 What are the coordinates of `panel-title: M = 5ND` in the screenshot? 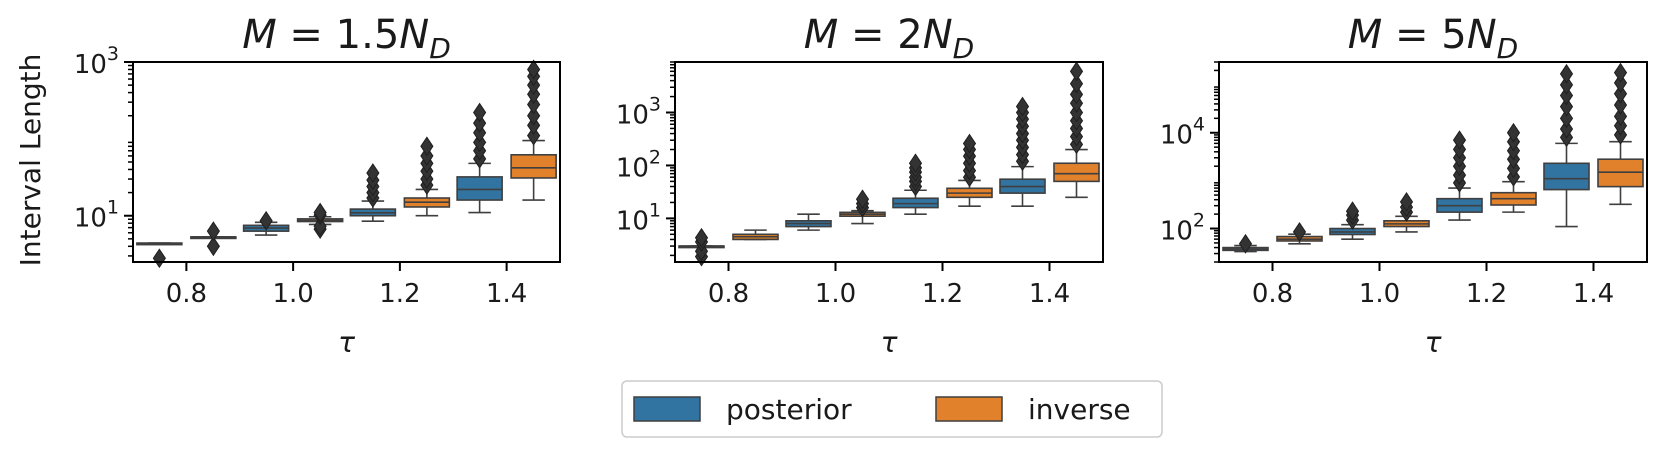 It's located at (1433, 38).